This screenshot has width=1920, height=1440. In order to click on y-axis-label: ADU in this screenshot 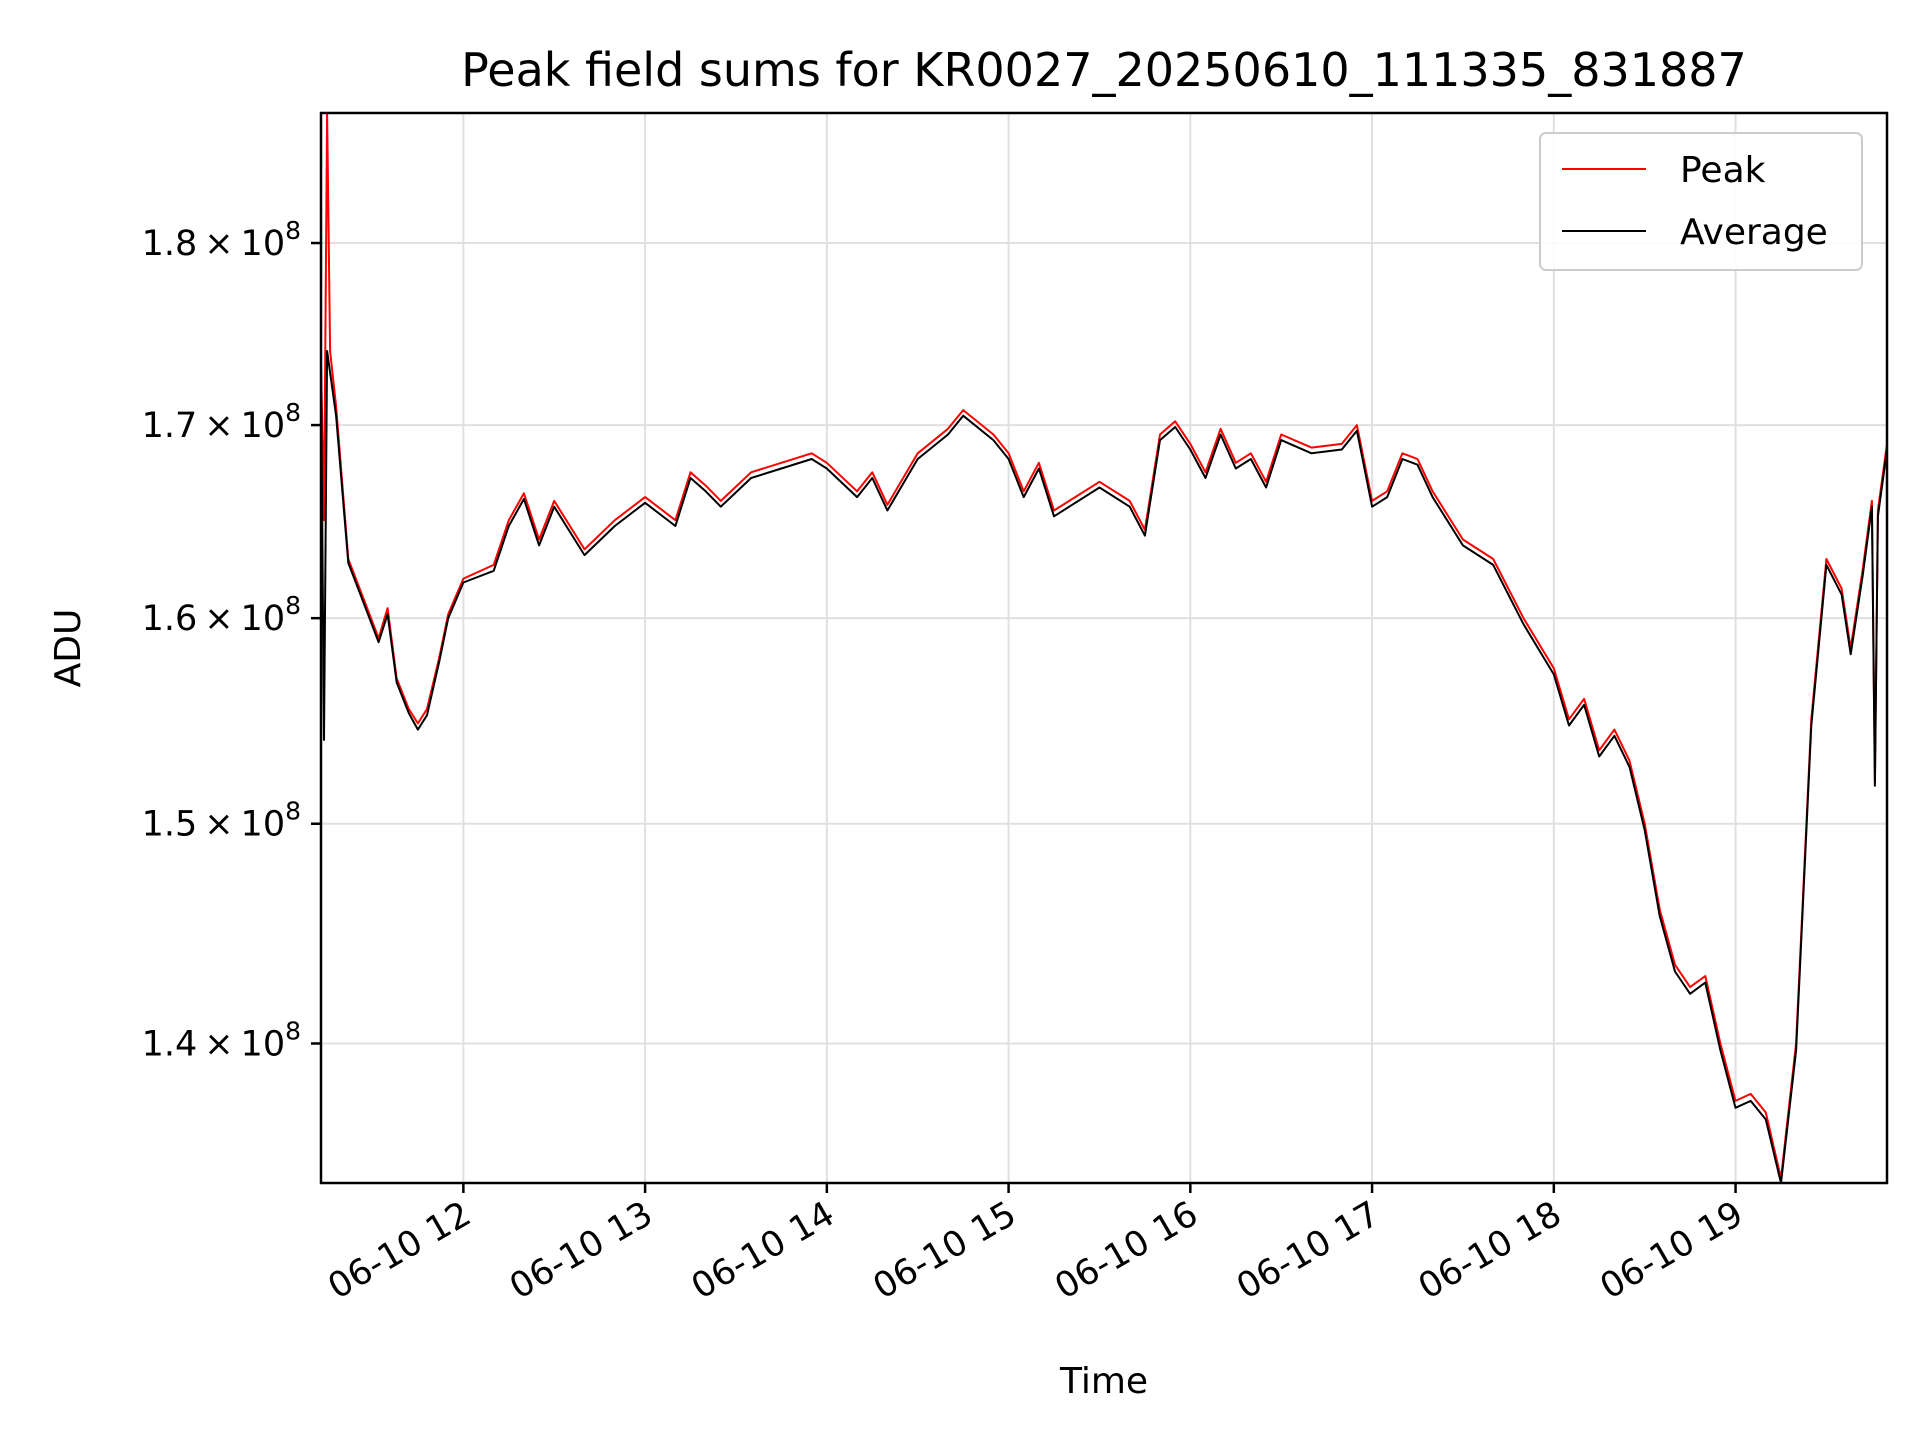, I will do `click(68, 648)`.